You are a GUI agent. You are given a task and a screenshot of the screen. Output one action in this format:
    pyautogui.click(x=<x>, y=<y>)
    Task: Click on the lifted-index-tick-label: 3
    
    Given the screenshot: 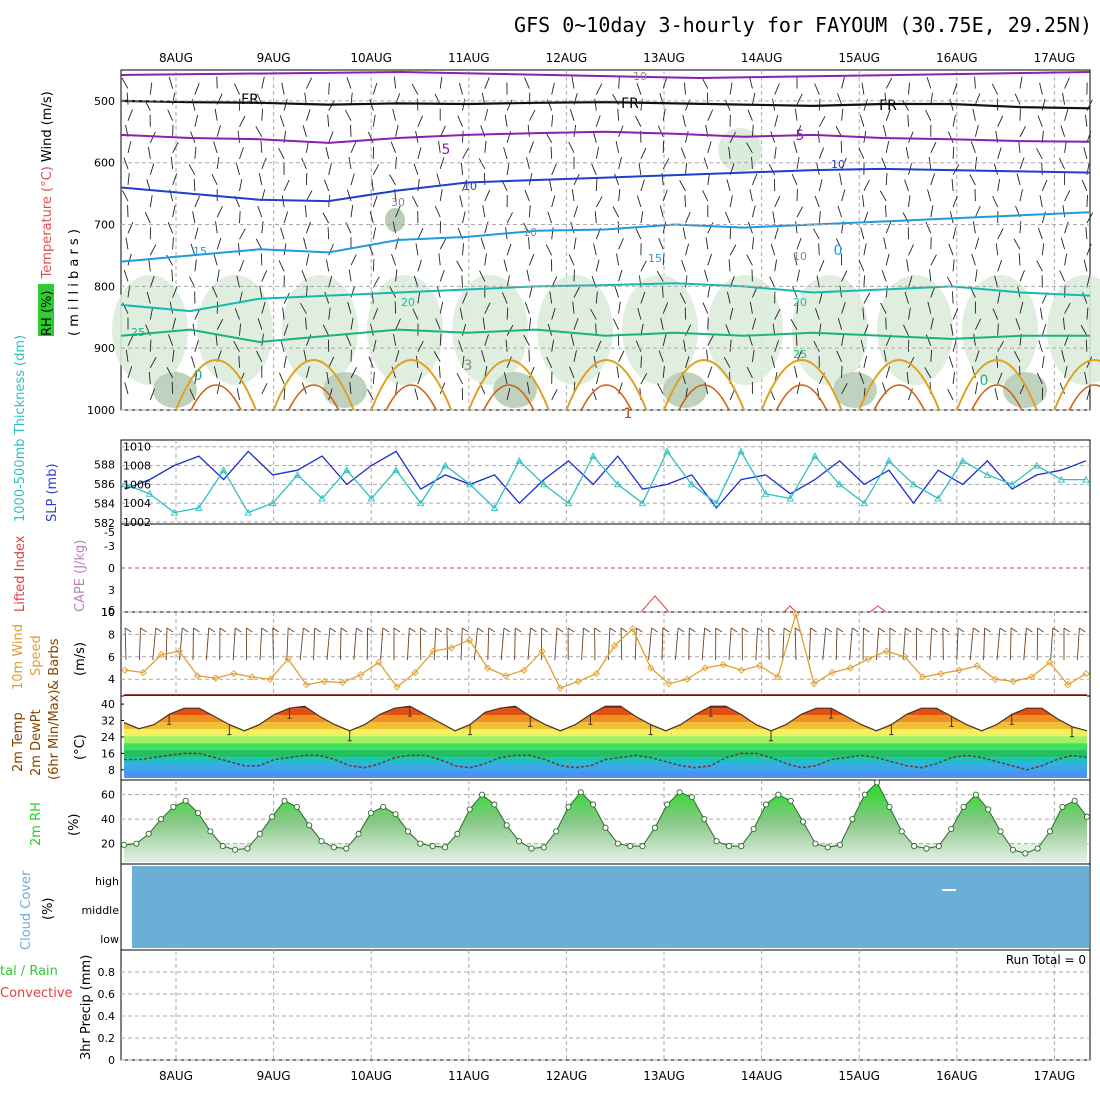 What is the action you would take?
    pyautogui.click(x=111, y=590)
    